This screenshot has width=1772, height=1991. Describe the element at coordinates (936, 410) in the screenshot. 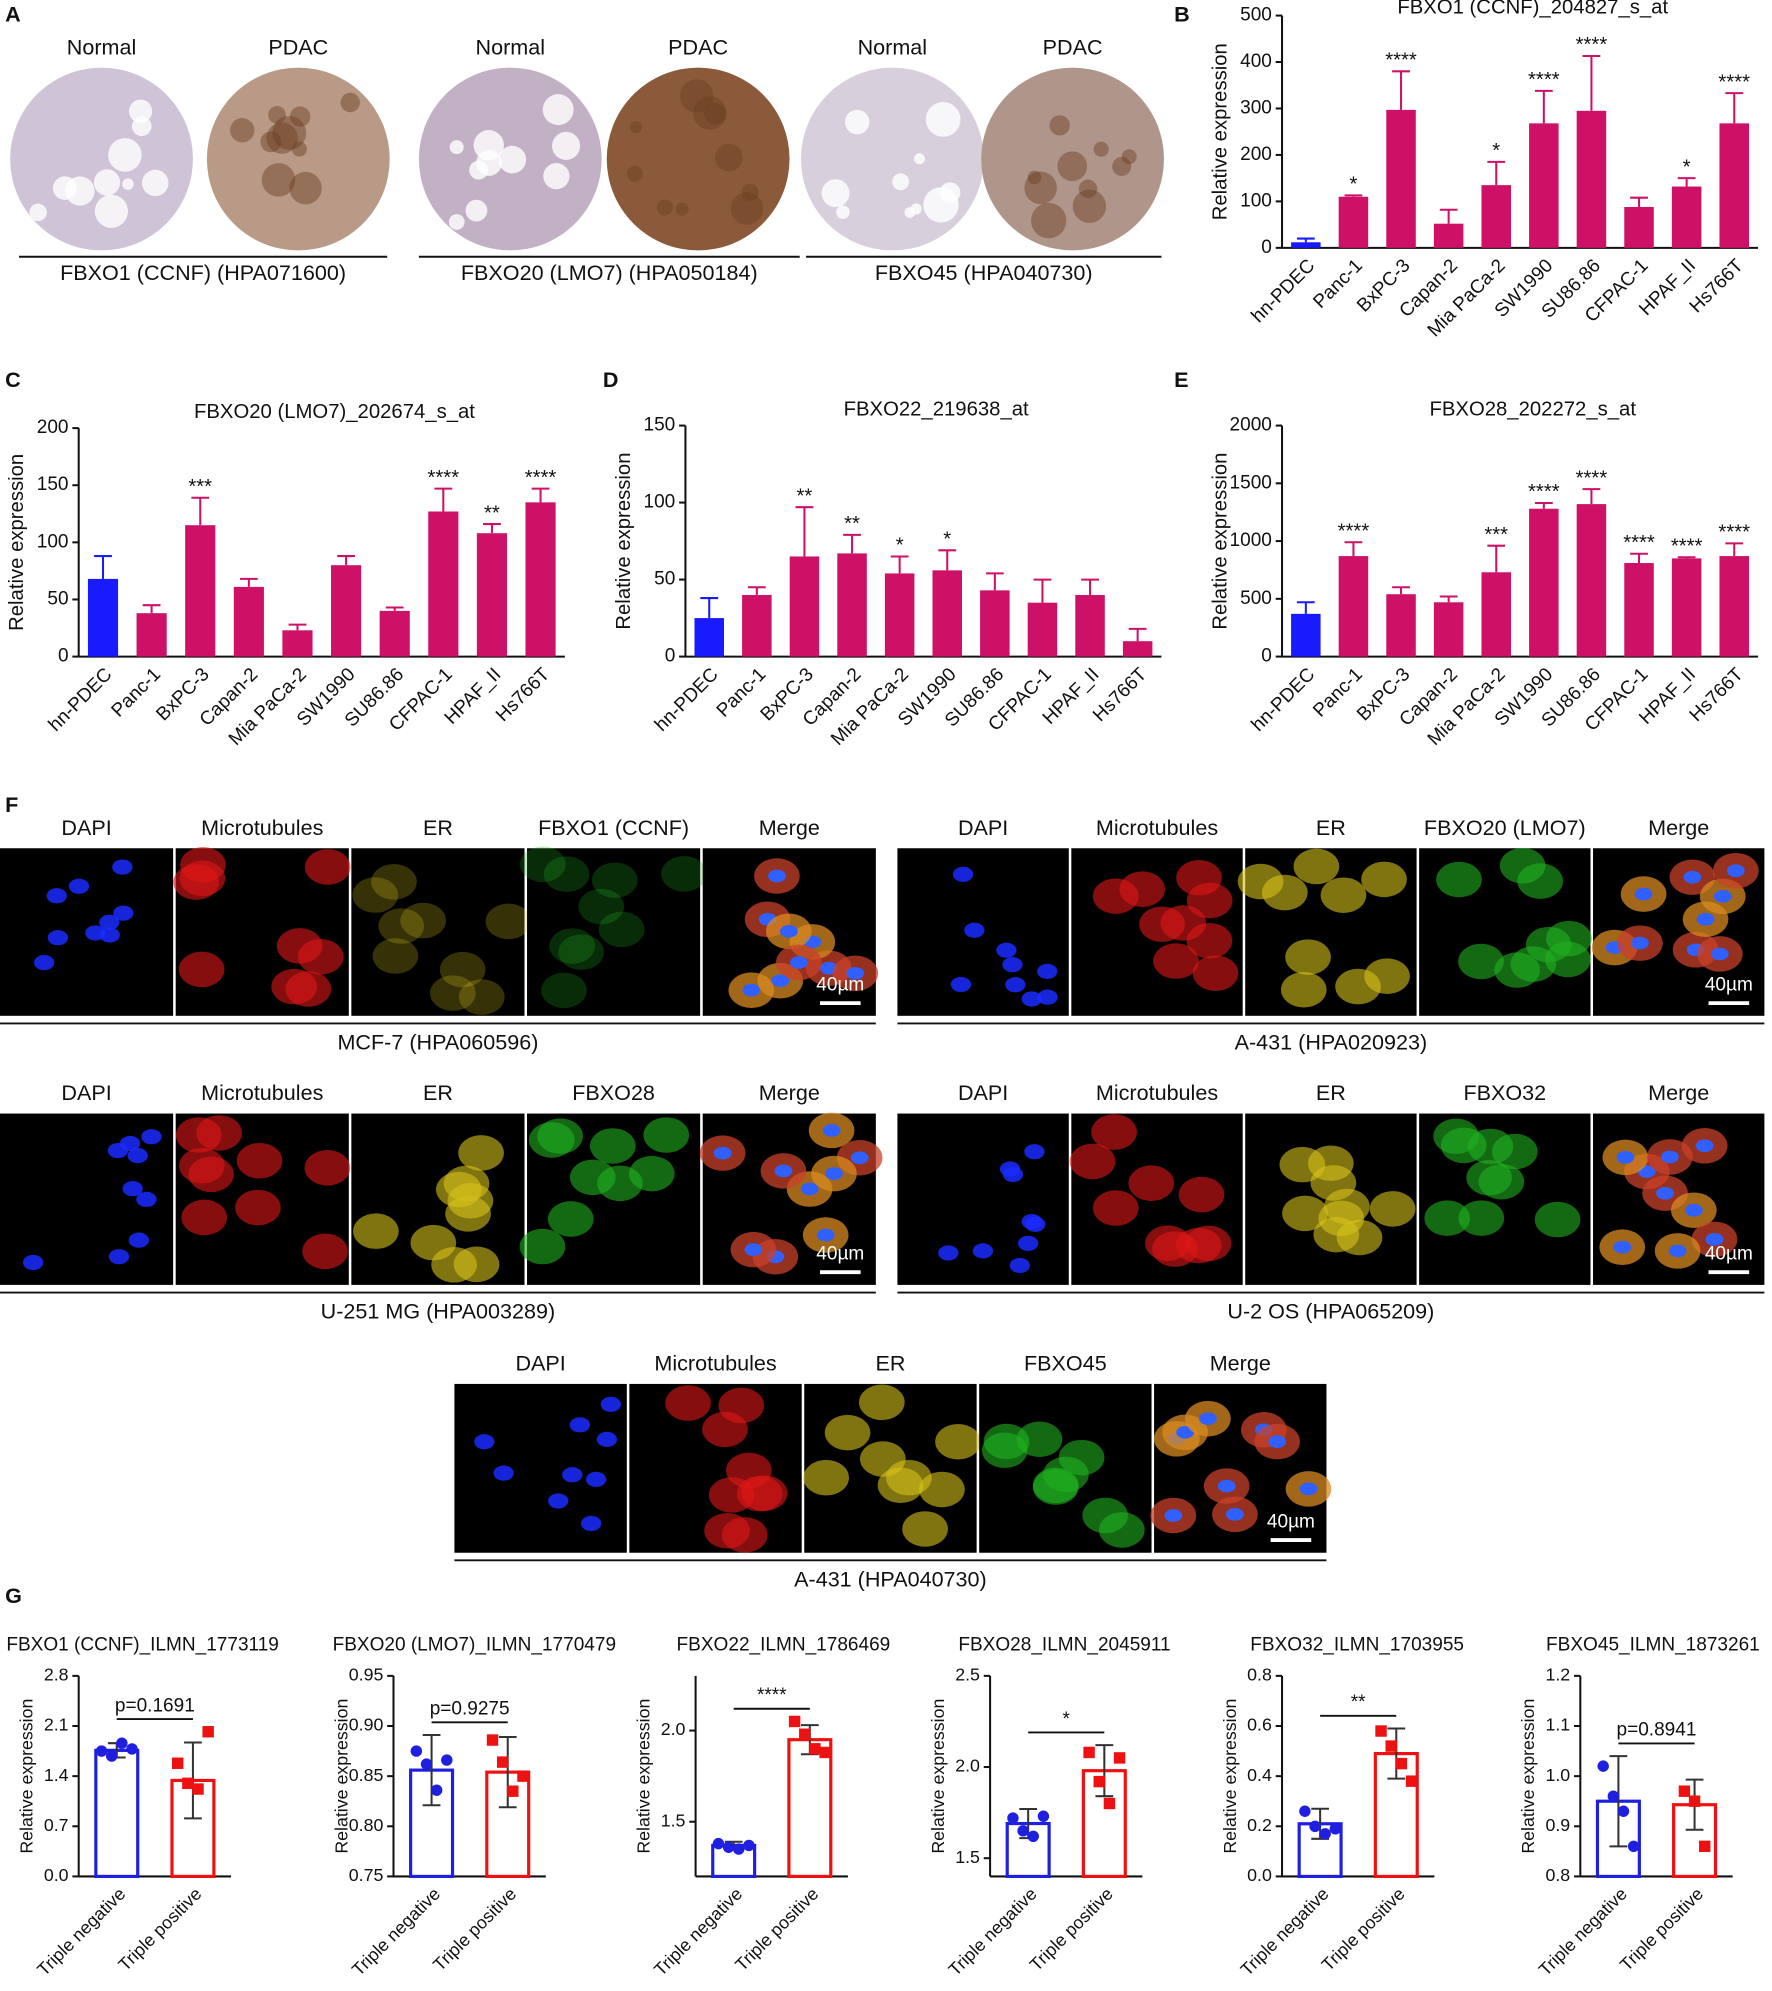

I see `chart-title: FBXO22_219638_at` at that location.